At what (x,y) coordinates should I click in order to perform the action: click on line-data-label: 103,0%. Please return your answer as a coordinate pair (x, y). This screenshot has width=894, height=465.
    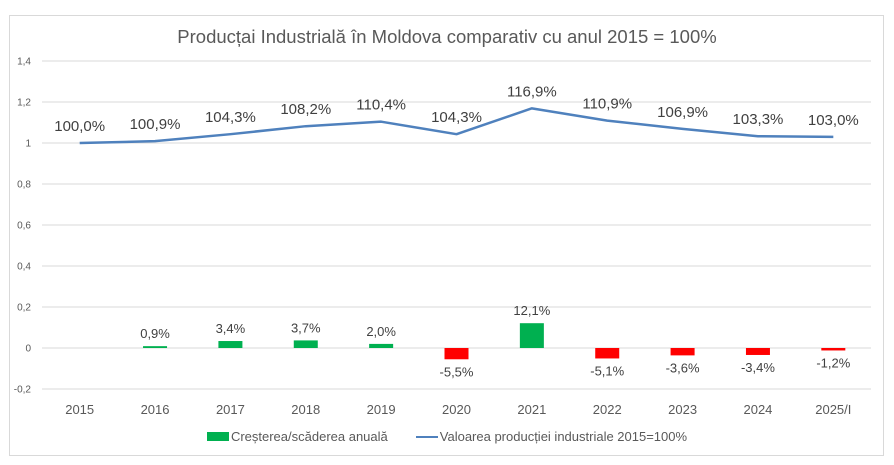
    Looking at the image, I should click on (833, 120).